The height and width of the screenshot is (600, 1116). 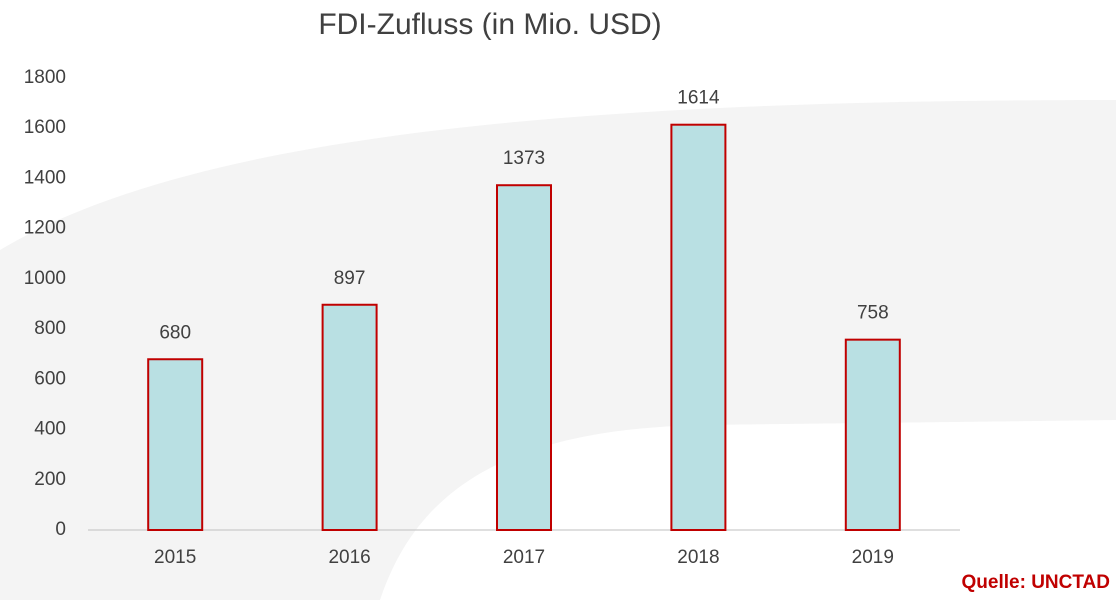 What do you see at coordinates (489, 24) in the screenshot?
I see `chart-title: FDI-Zufluss (in Mio. USD)` at bounding box center [489, 24].